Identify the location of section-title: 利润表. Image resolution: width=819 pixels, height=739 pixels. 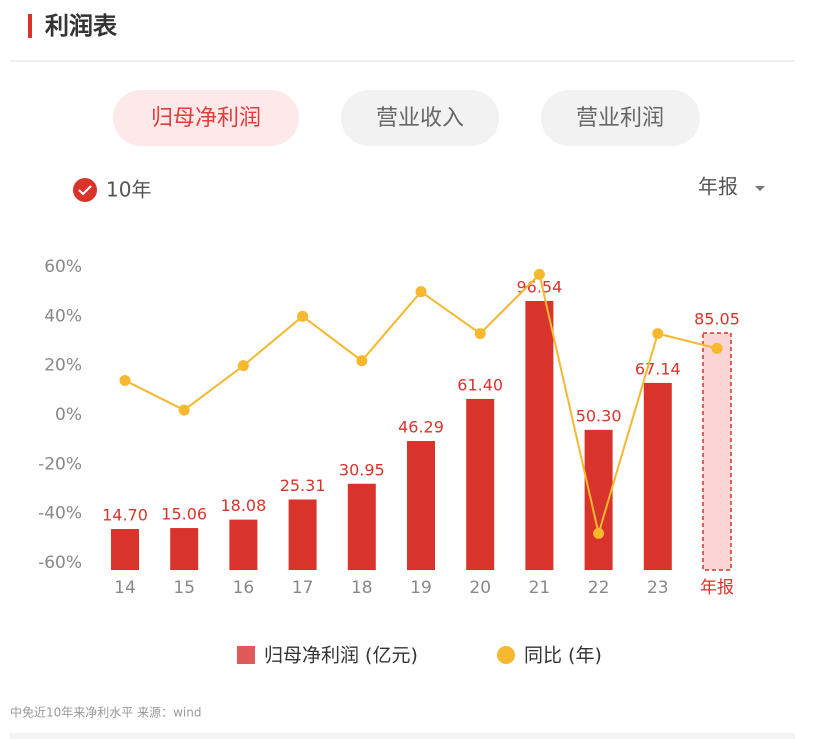
(81, 26).